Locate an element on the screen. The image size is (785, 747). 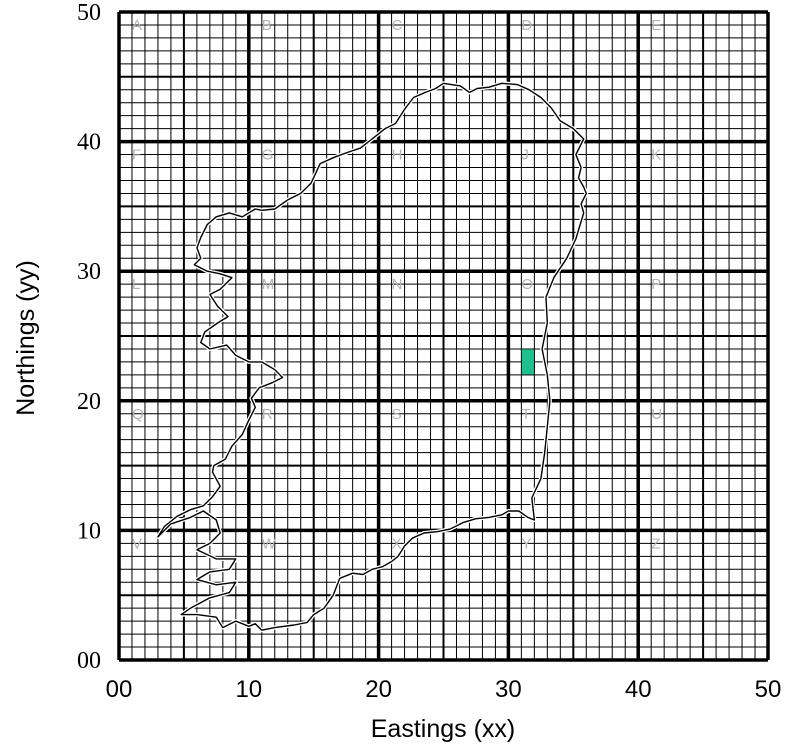
zone-letter: K is located at coordinates (656, 155).